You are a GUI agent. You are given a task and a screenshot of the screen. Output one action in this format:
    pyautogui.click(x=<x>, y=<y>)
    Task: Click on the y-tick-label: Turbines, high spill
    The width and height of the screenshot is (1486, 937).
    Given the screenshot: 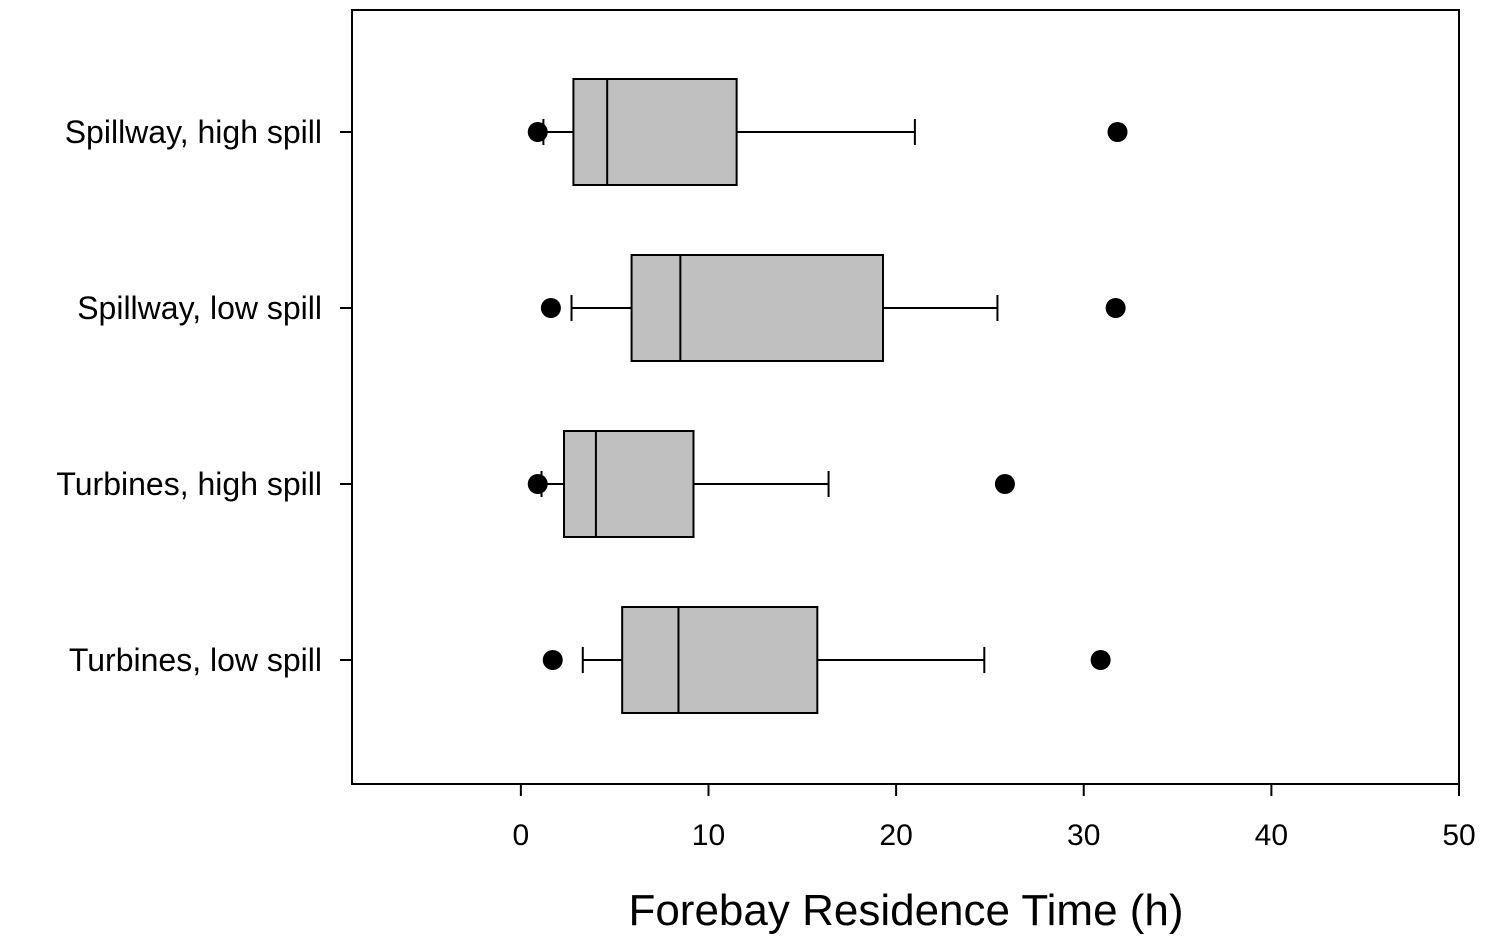 What is the action you would take?
    pyautogui.click(x=189, y=484)
    